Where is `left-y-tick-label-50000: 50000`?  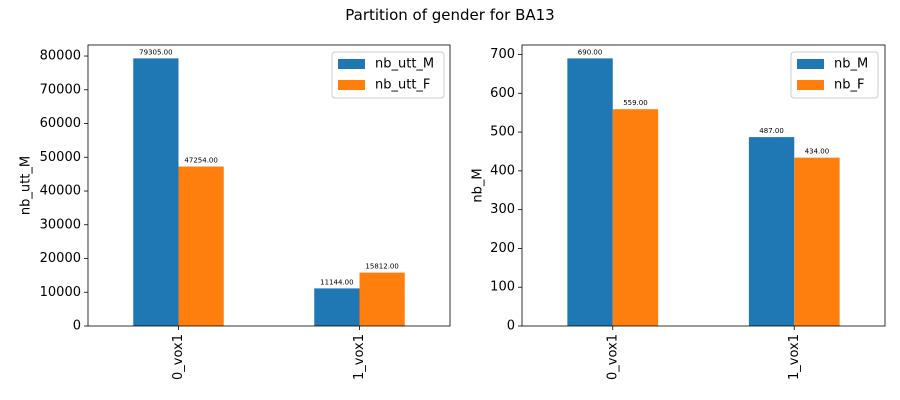
left-y-tick-label-50000: 50000 is located at coordinates (60, 157).